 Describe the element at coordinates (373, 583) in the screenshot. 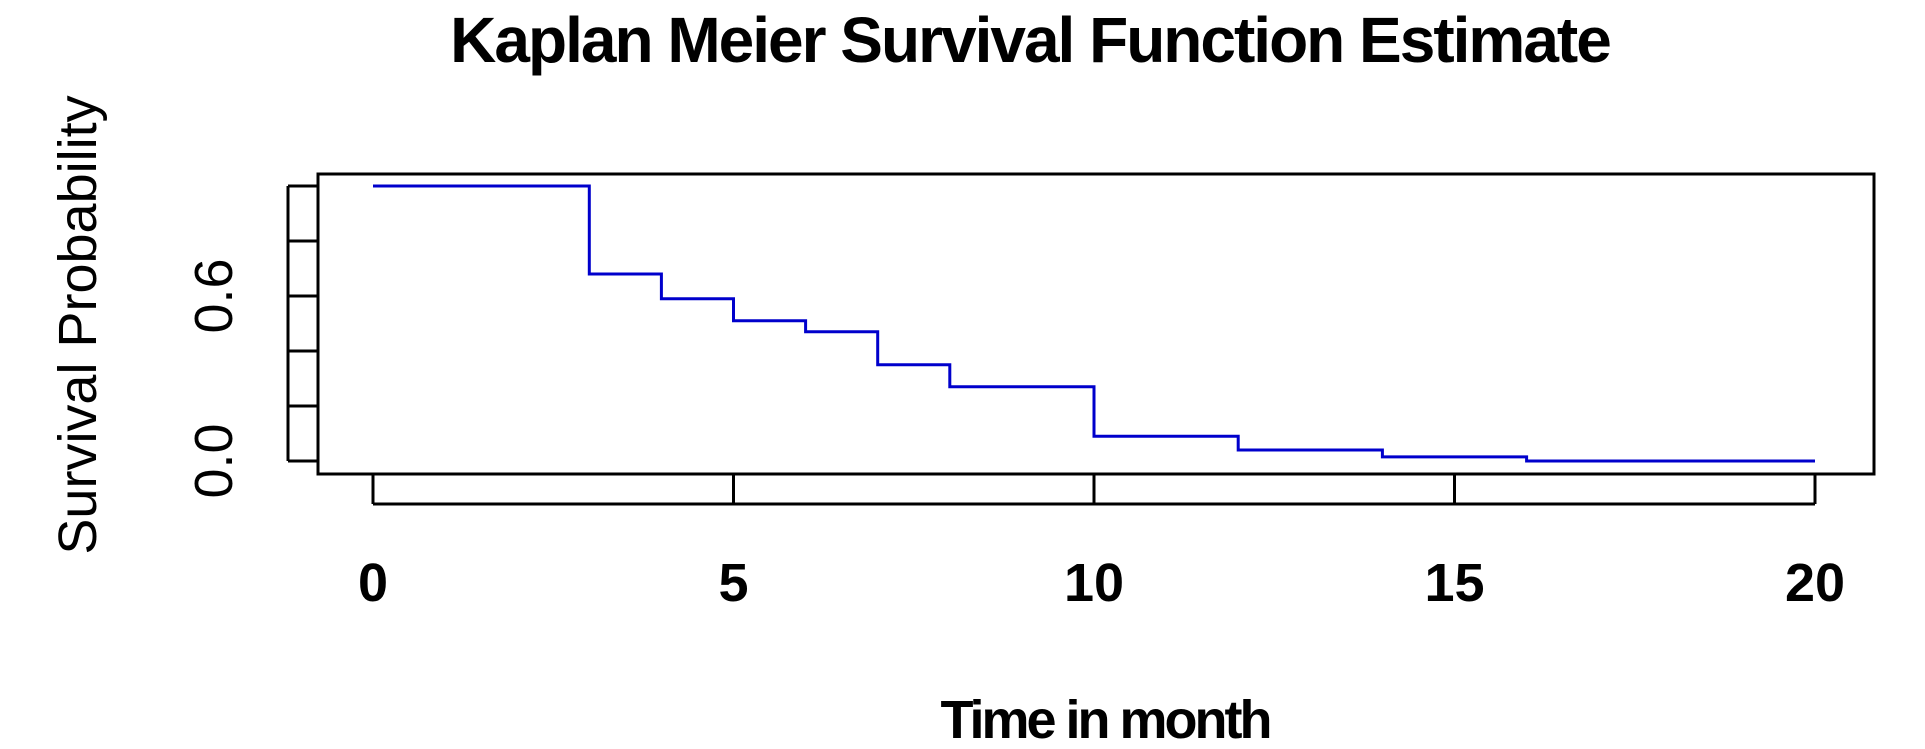

I see `x-tick-label: 0` at that location.